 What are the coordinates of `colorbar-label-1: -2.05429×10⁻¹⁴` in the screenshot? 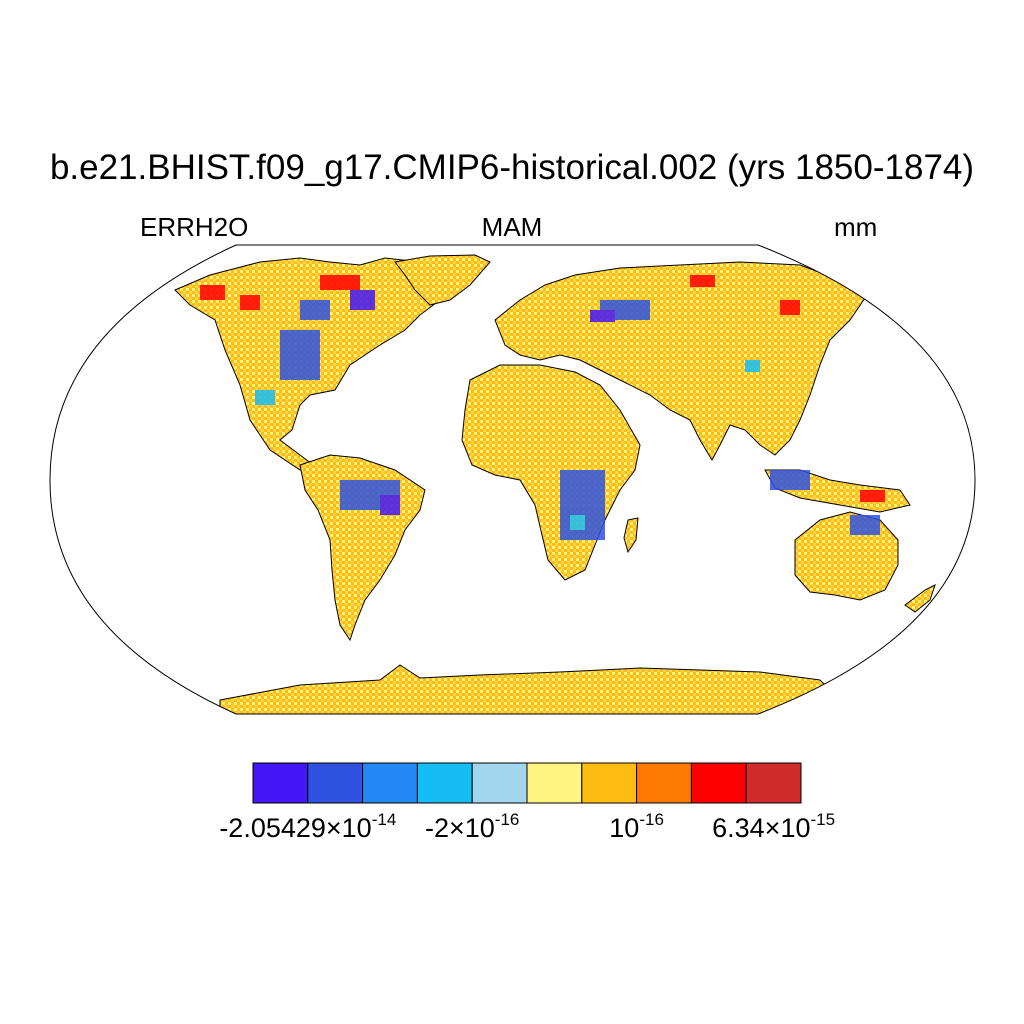 It's located at (308, 827).